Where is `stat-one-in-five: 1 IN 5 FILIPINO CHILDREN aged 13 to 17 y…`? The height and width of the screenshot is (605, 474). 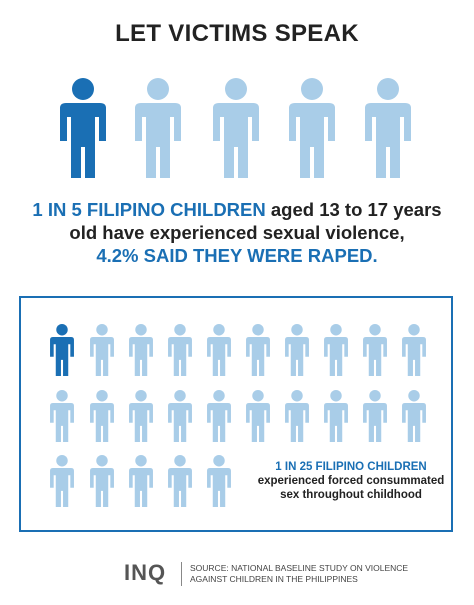
stat-one-in-five: 1 IN 5 FILIPINO CHILDREN aged 13 to 17 y… is located at coordinates (237, 232).